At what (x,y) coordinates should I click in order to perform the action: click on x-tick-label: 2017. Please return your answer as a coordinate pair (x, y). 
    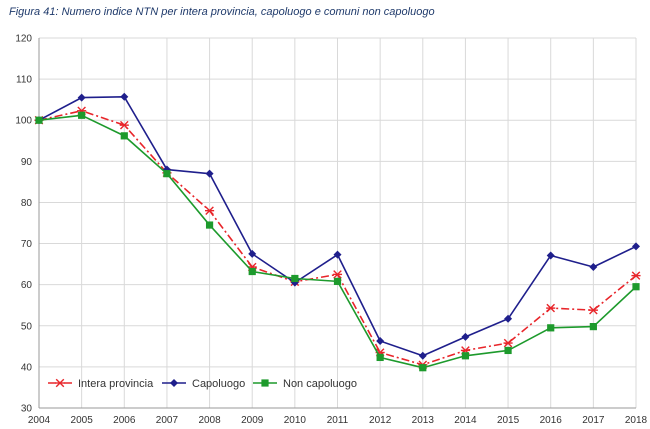
    Looking at the image, I should click on (593, 420).